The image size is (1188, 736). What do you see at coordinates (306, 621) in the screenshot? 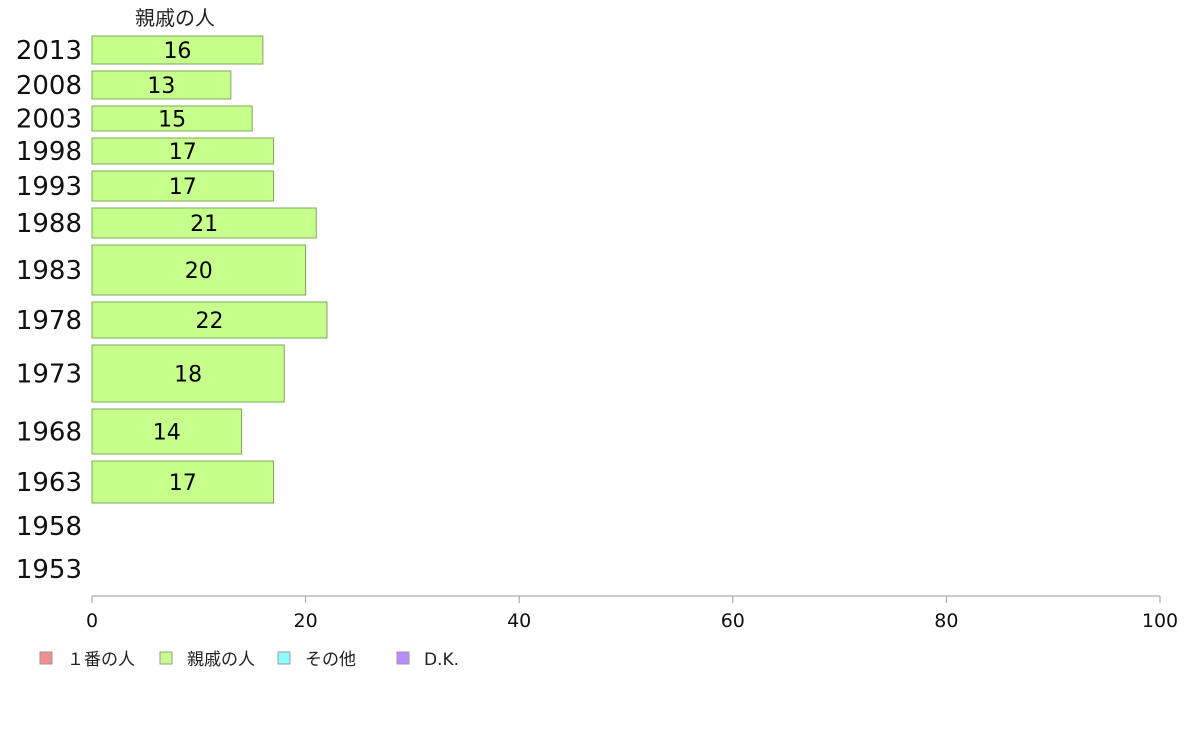
I see `x-tick-label: 20` at bounding box center [306, 621].